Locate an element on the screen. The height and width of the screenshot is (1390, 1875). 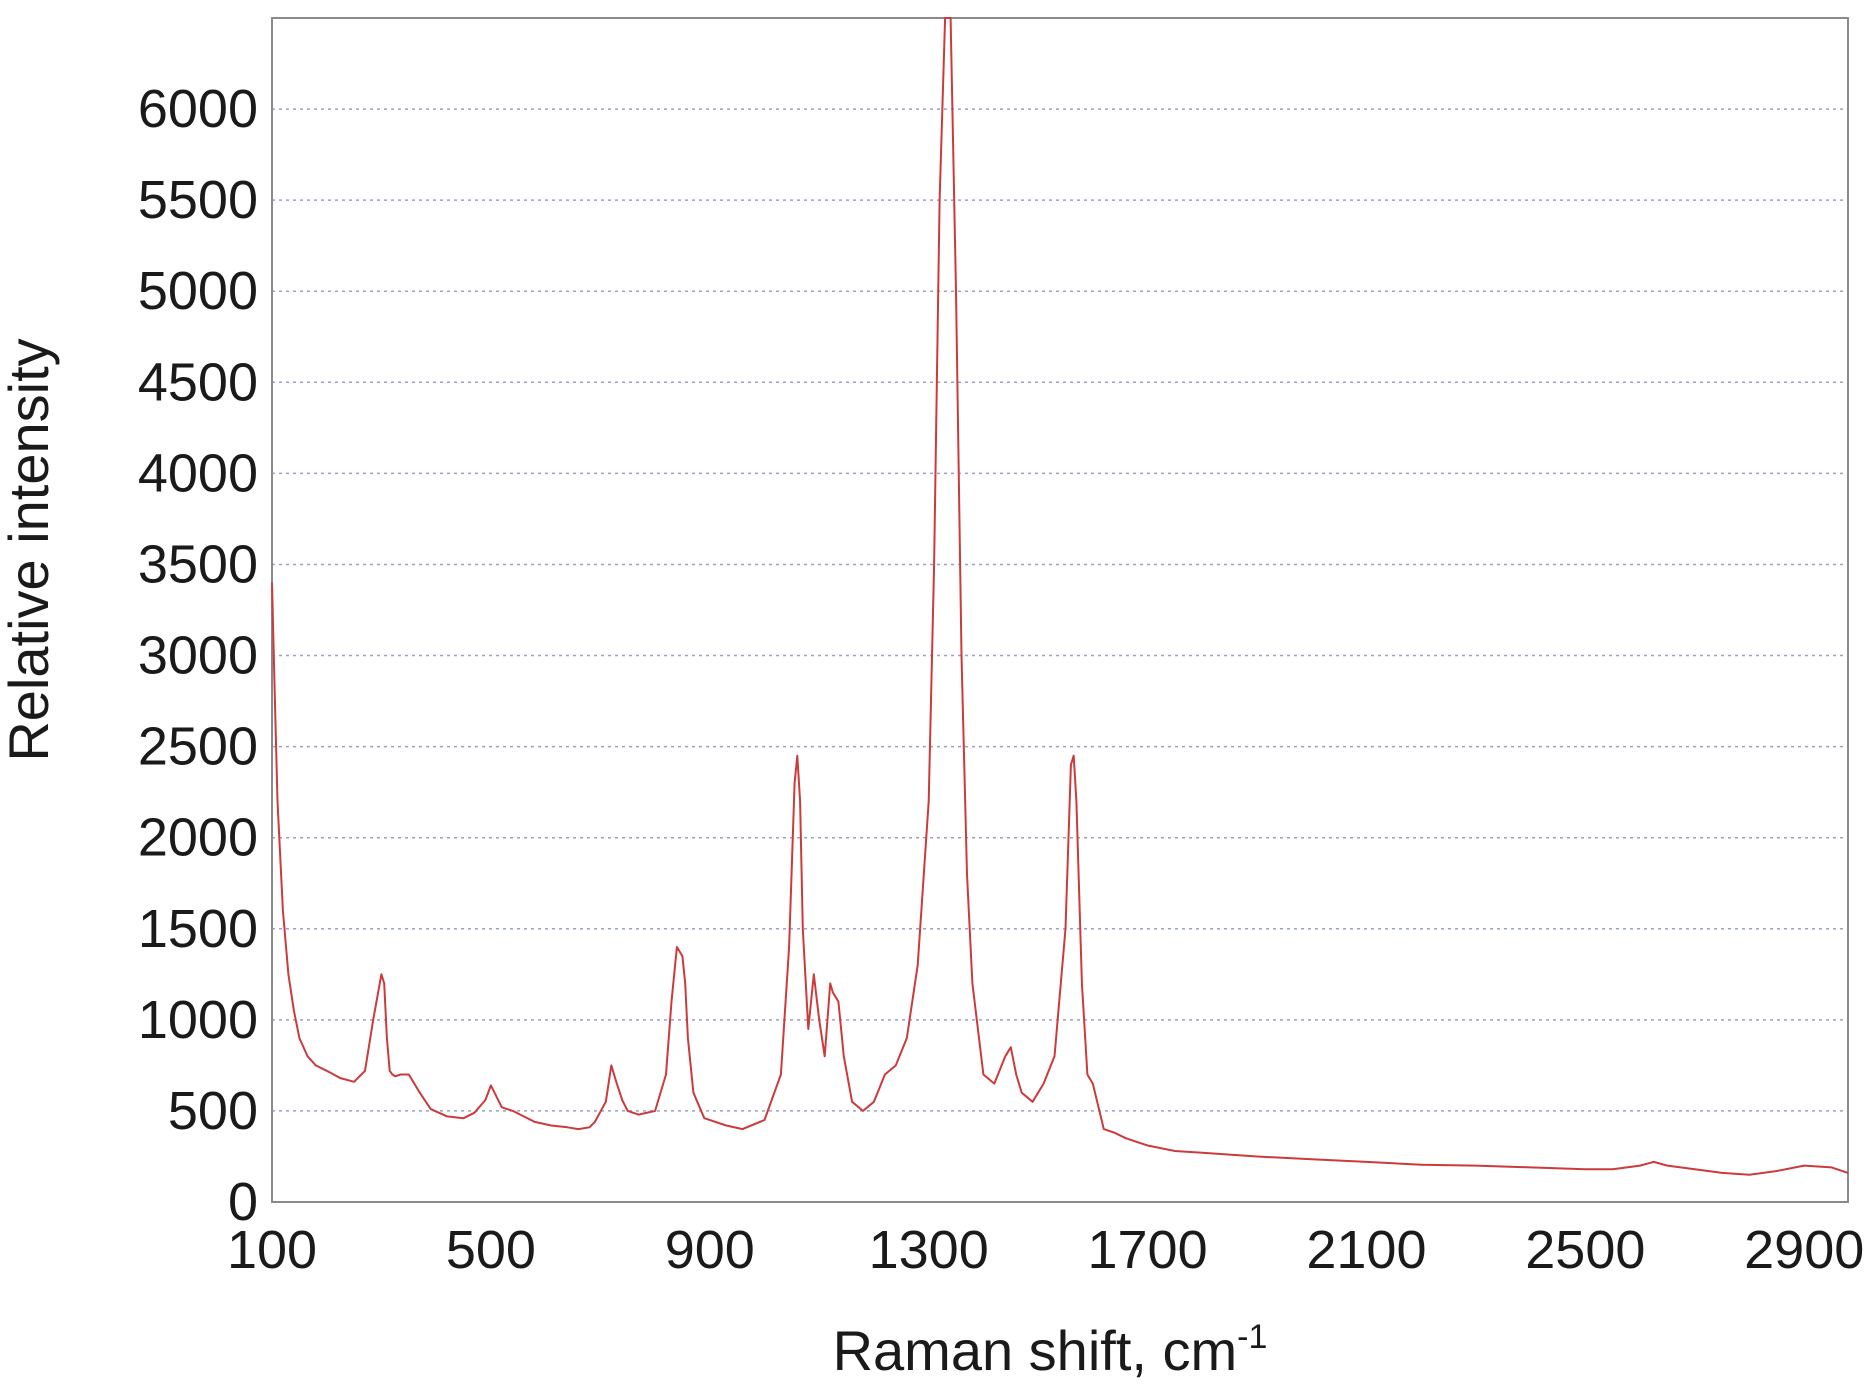
y-axis-label: Relative intensity is located at coordinates (30, 549).